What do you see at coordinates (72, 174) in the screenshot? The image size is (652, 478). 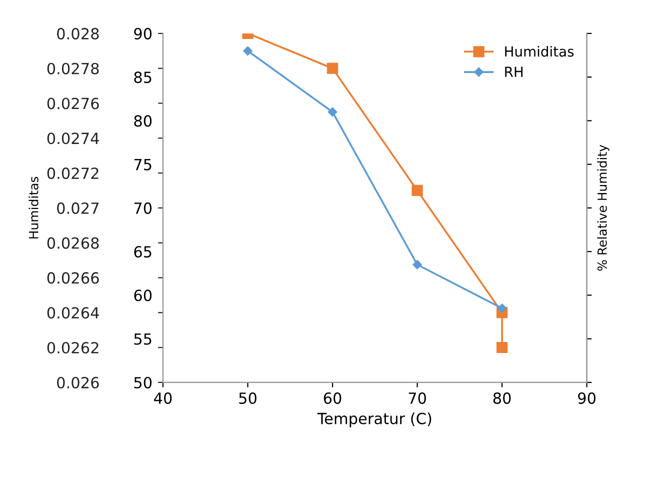 I see `y-tick-label: 0.0272` at bounding box center [72, 174].